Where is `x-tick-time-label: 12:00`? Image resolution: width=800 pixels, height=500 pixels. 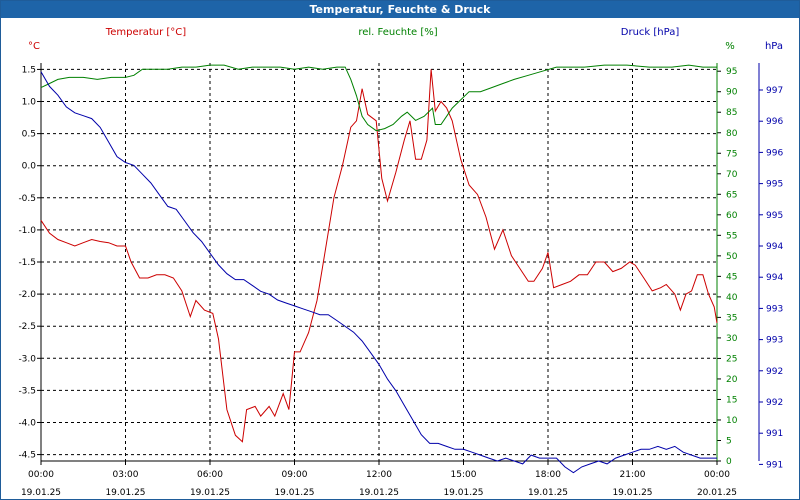
x-tick-time-label: 12:00 is located at coordinates (379, 475).